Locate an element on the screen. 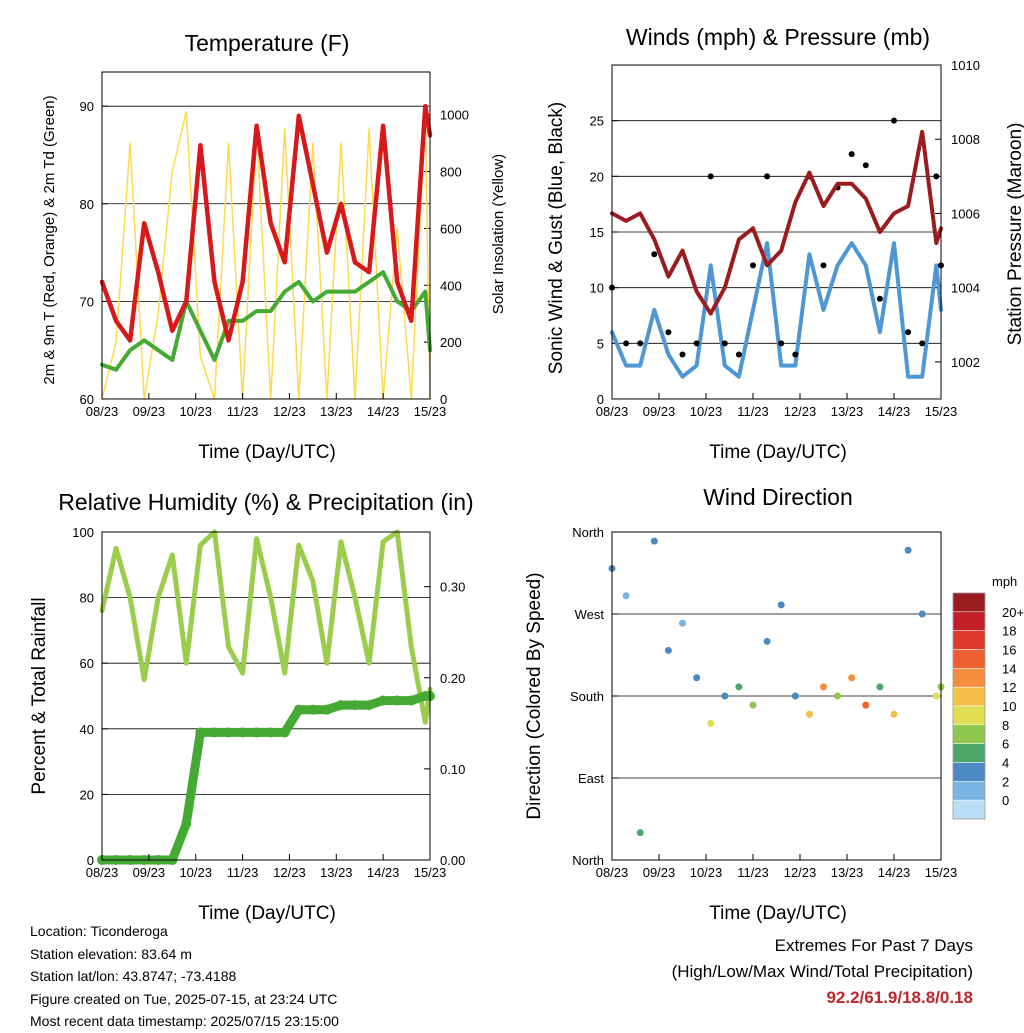  colorbar-unit: mph is located at coordinates (1004, 581).